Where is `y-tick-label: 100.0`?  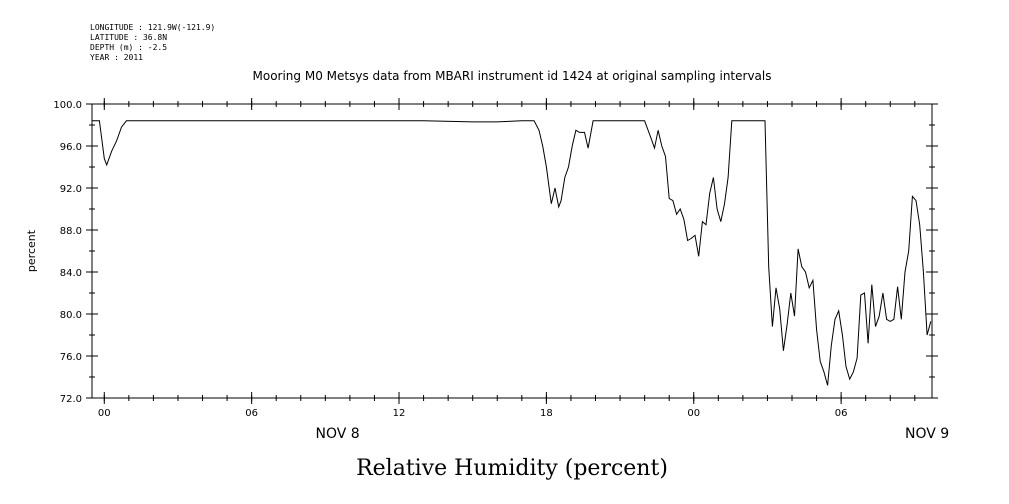
y-tick-label: 100.0 is located at coordinates (67, 105).